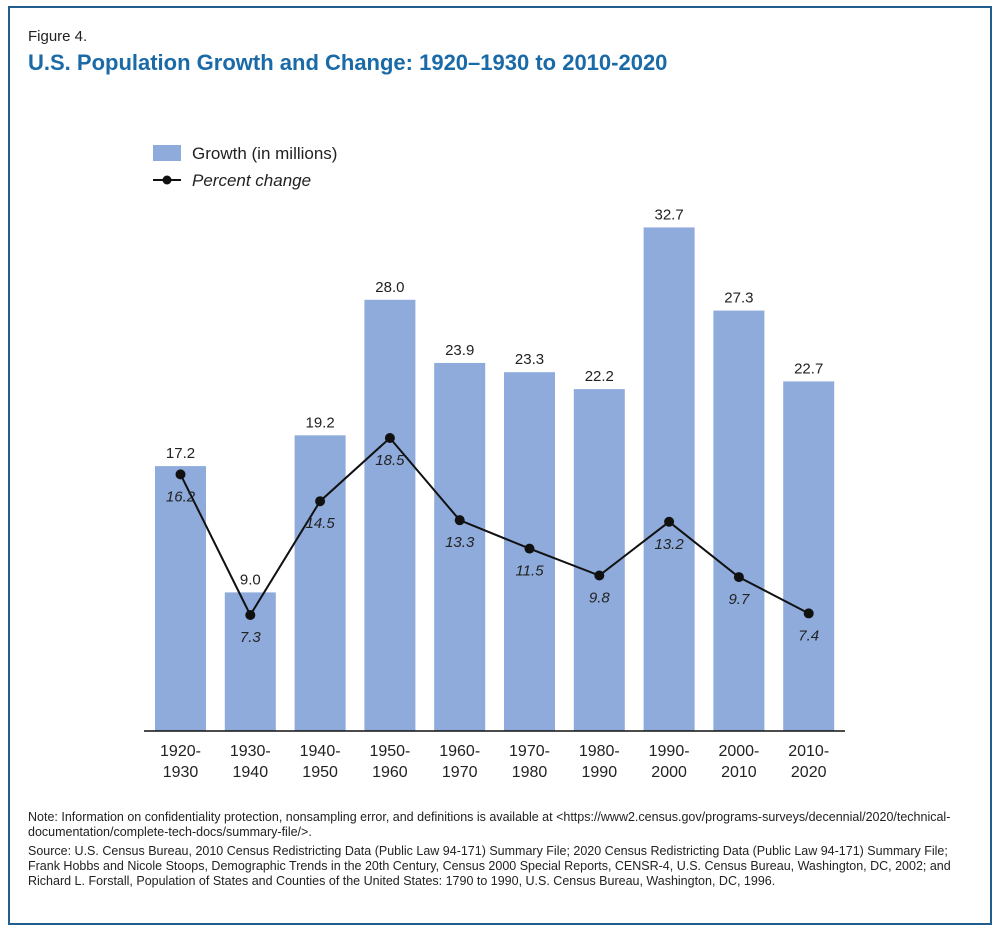  What do you see at coordinates (669, 751) in the screenshot?
I see `x-tick-label-7-top: 1990-` at bounding box center [669, 751].